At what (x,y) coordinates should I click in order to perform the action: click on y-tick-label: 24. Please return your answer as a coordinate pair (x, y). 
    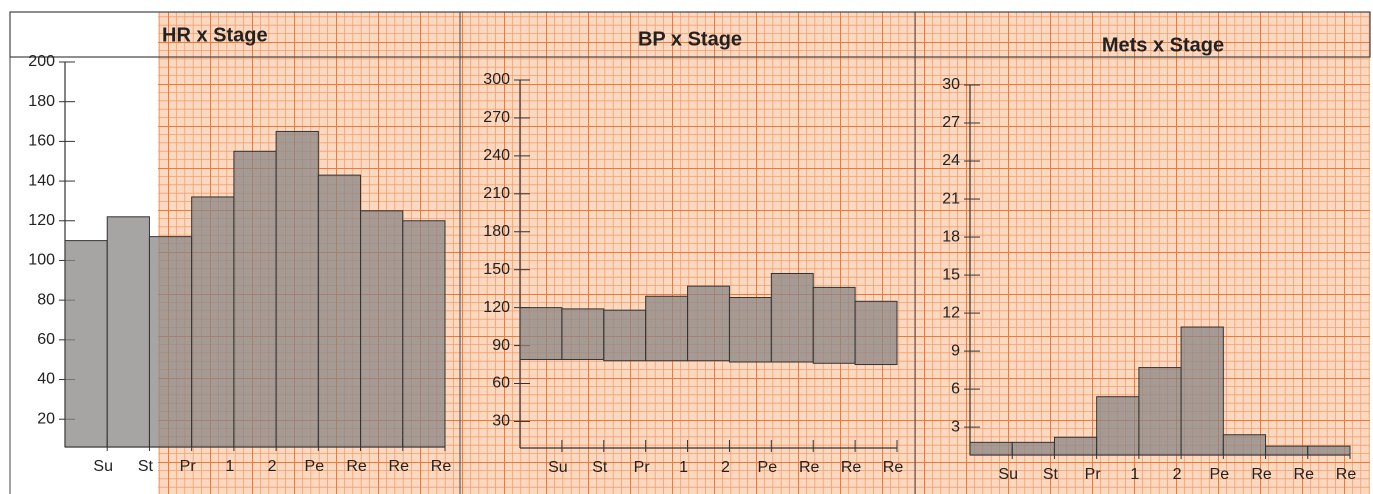
    Looking at the image, I should click on (951, 160).